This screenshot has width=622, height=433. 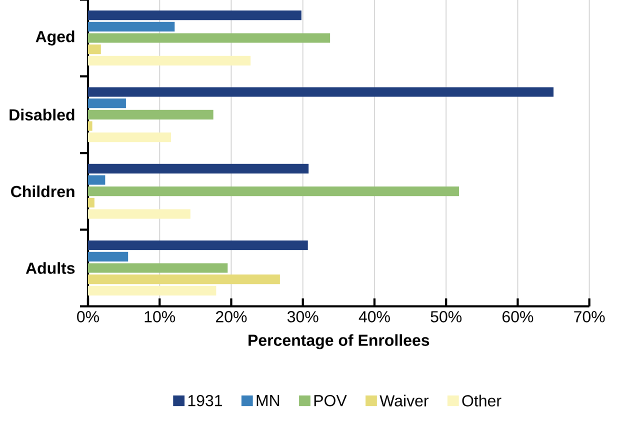 What do you see at coordinates (268, 400) in the screenshot?
I see `legend-label: MN` at bounding box center [268, 400].